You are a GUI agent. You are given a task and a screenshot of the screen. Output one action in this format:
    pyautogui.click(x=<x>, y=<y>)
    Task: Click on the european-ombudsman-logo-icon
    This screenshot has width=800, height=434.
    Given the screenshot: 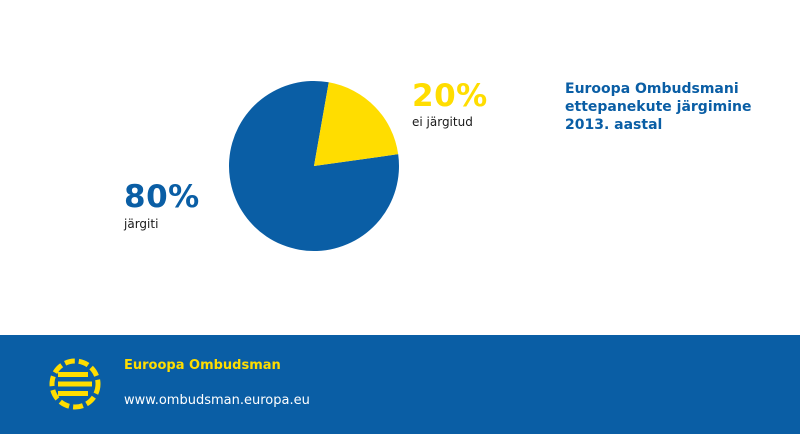 What is the action you would take?
    pyautogui.click(x=75, y=384)
    